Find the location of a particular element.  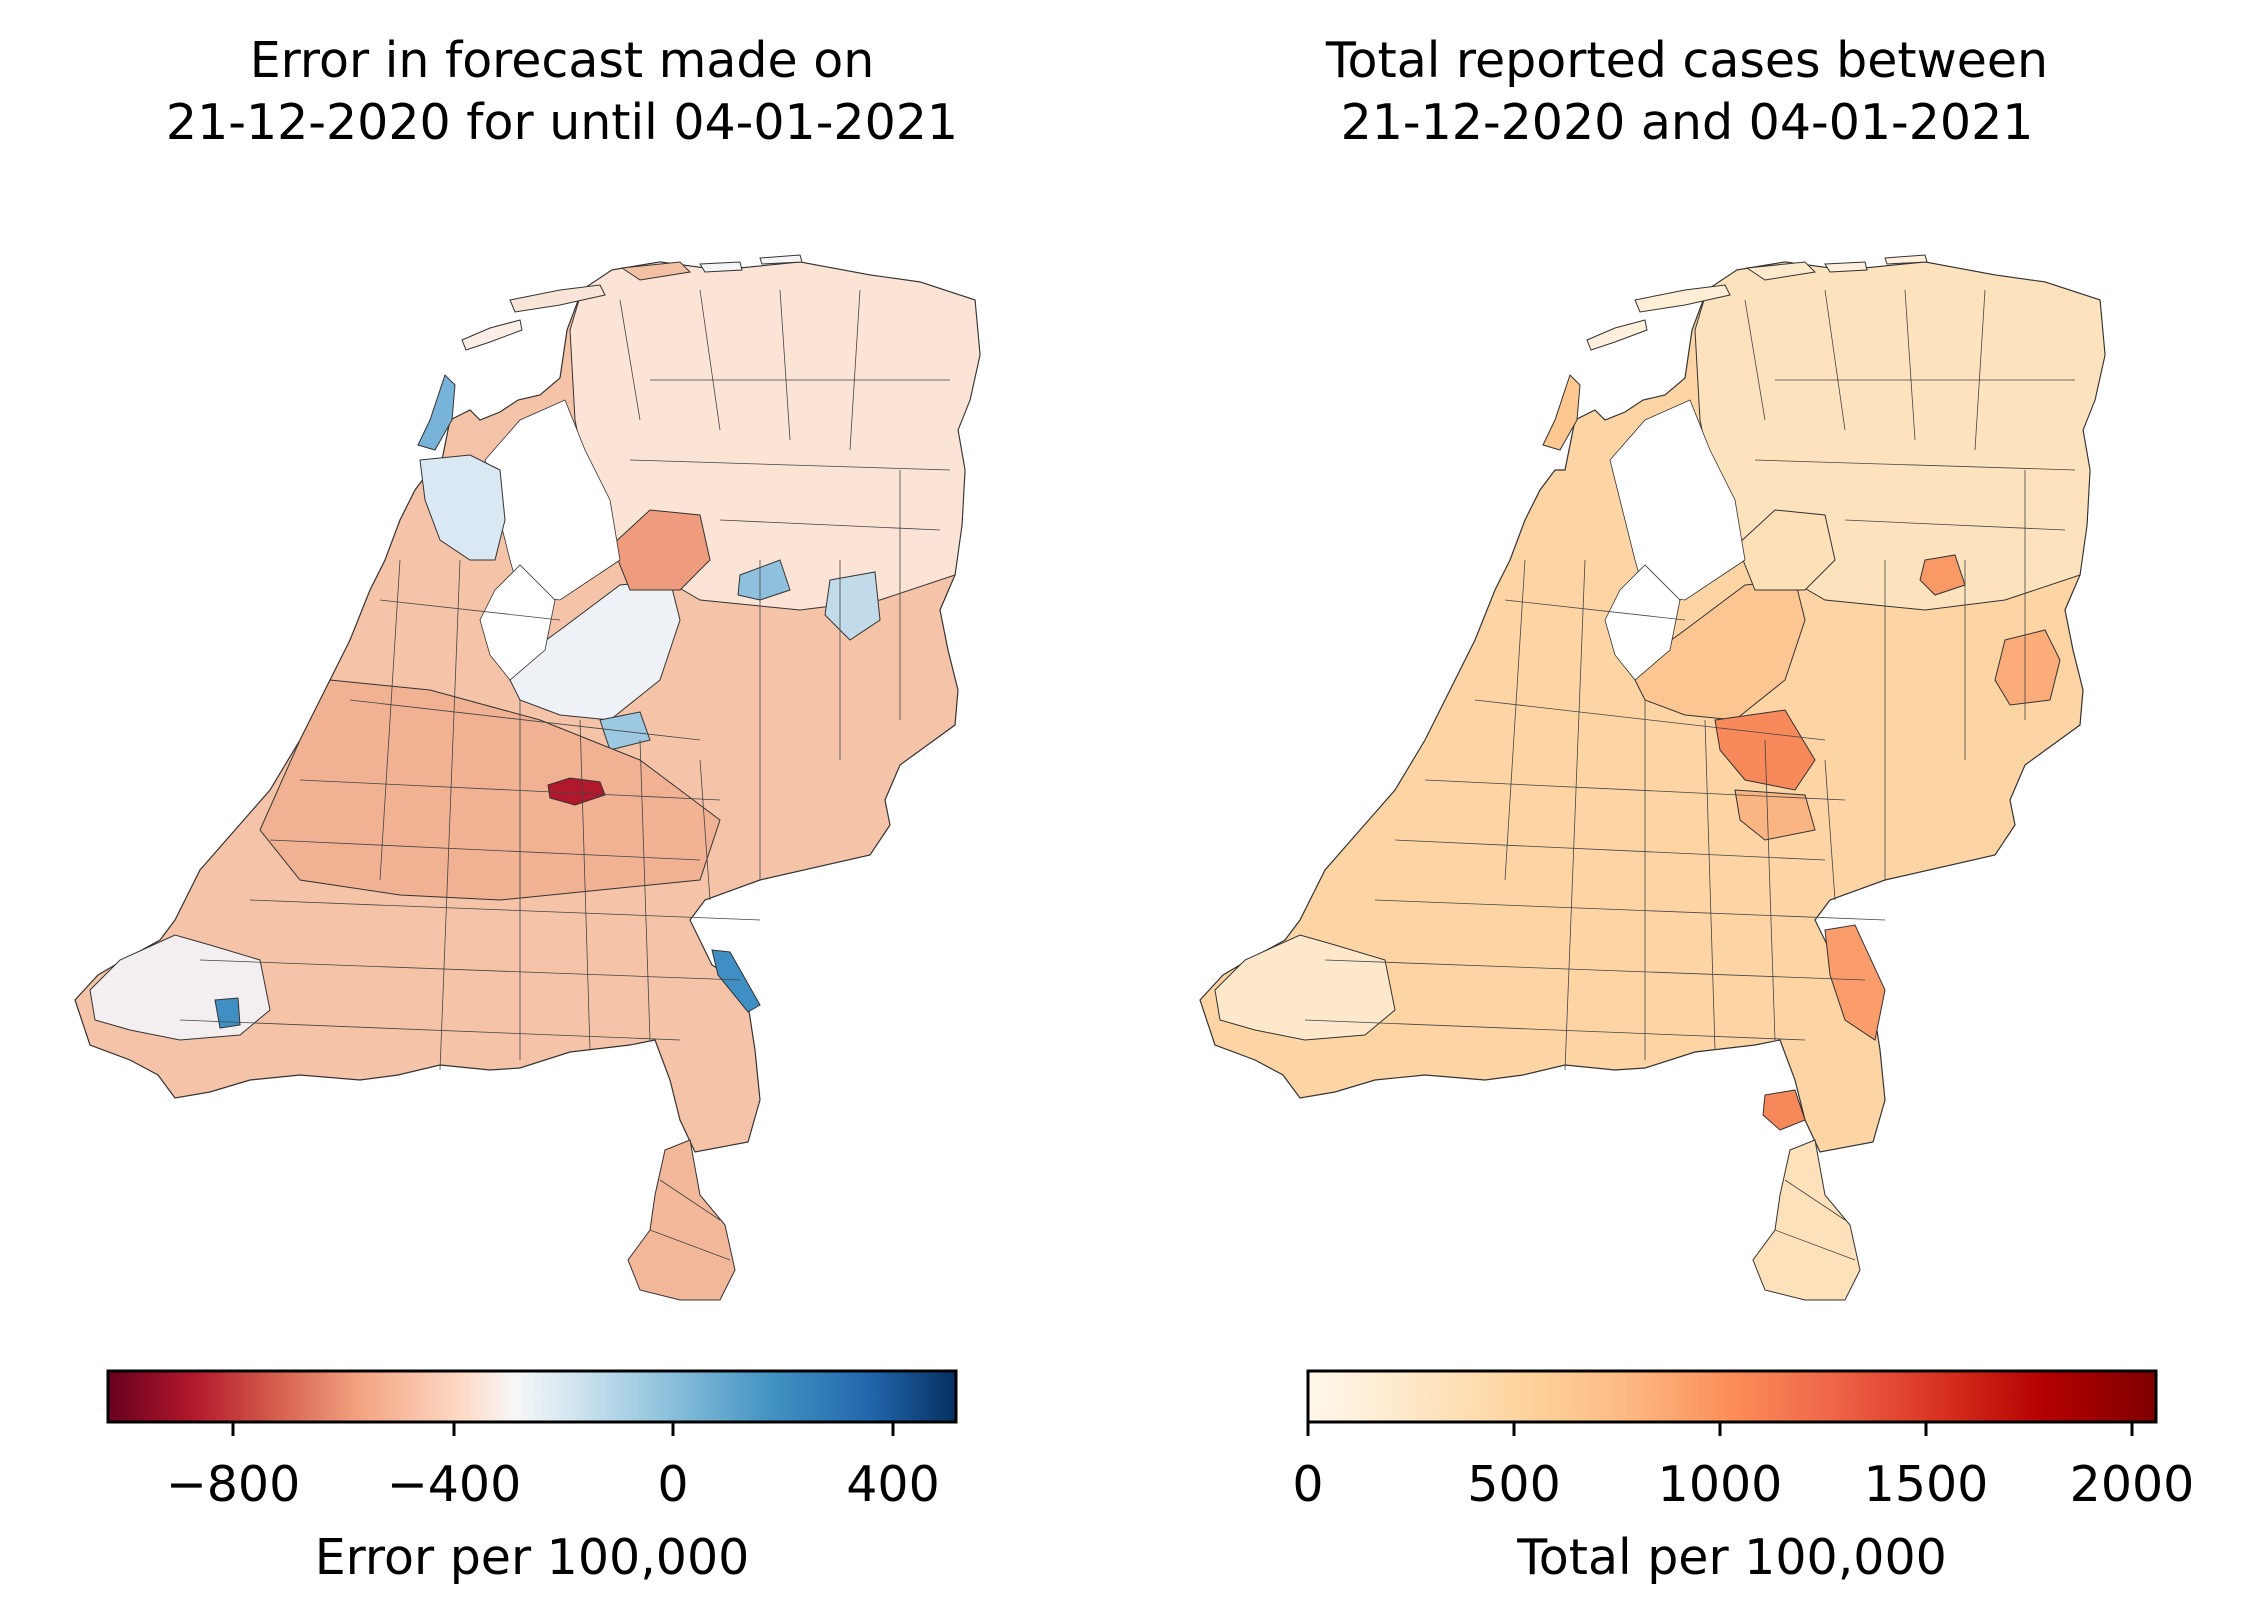

right-markermeer is located at coordinates (1642, 622).